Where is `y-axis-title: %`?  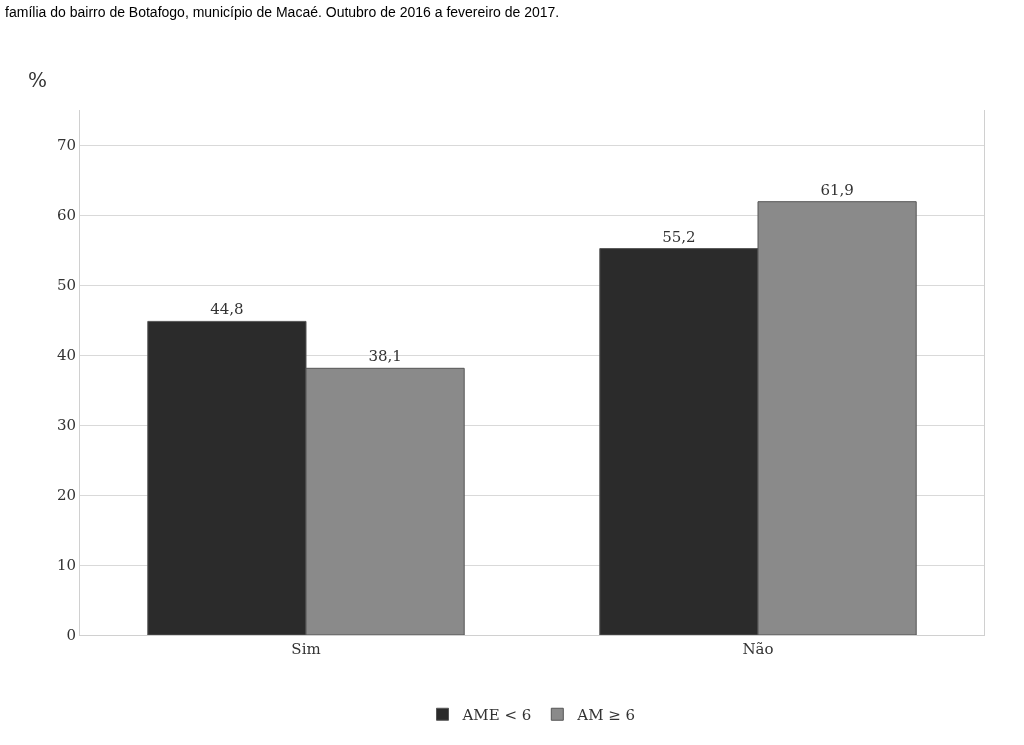 y-axis-title: % is located at coordinates (38, 80).